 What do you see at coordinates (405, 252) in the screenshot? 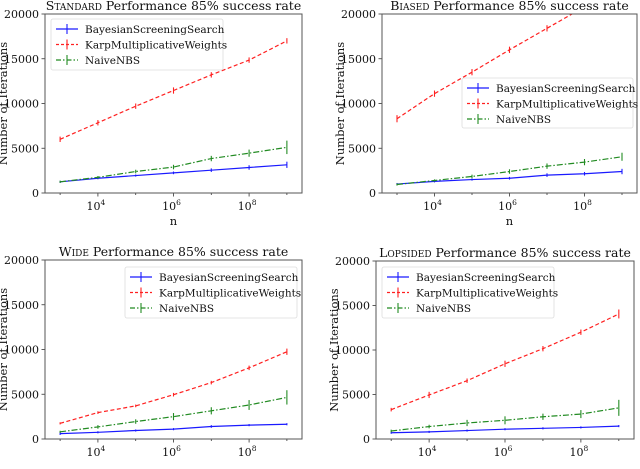
I see `chart-title-style: Lopsided` at bounding box center [405, 252].